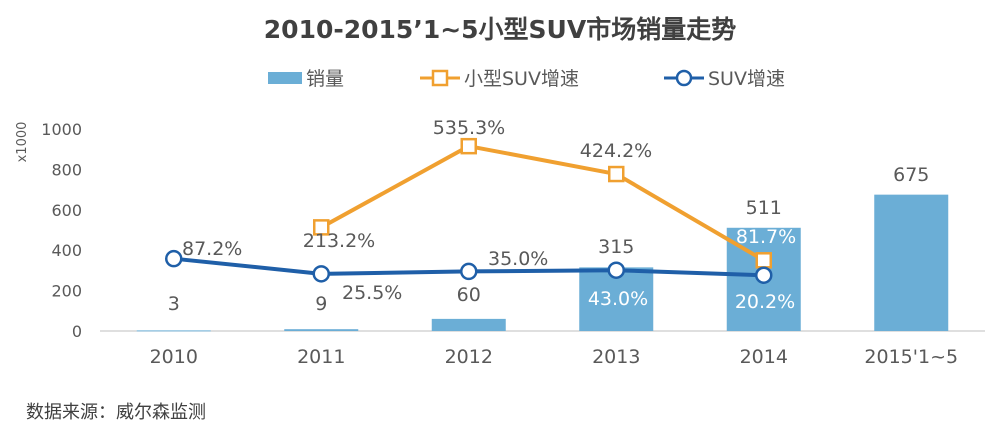 The width and height of the screenshot is (1000, 431). What do you see at coordinates (469, 128) in the screenshot?
I see `small-suv-growth-label: 535.3%` at bounding box center [469, 128].